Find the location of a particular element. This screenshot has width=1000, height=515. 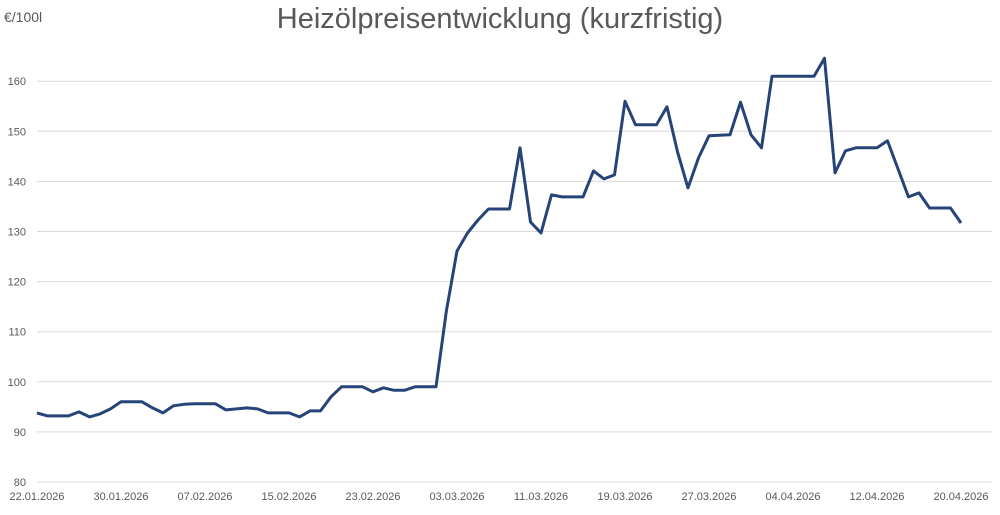

x-tick-label: 23.02.2026 is located at coordinates (372, 497).